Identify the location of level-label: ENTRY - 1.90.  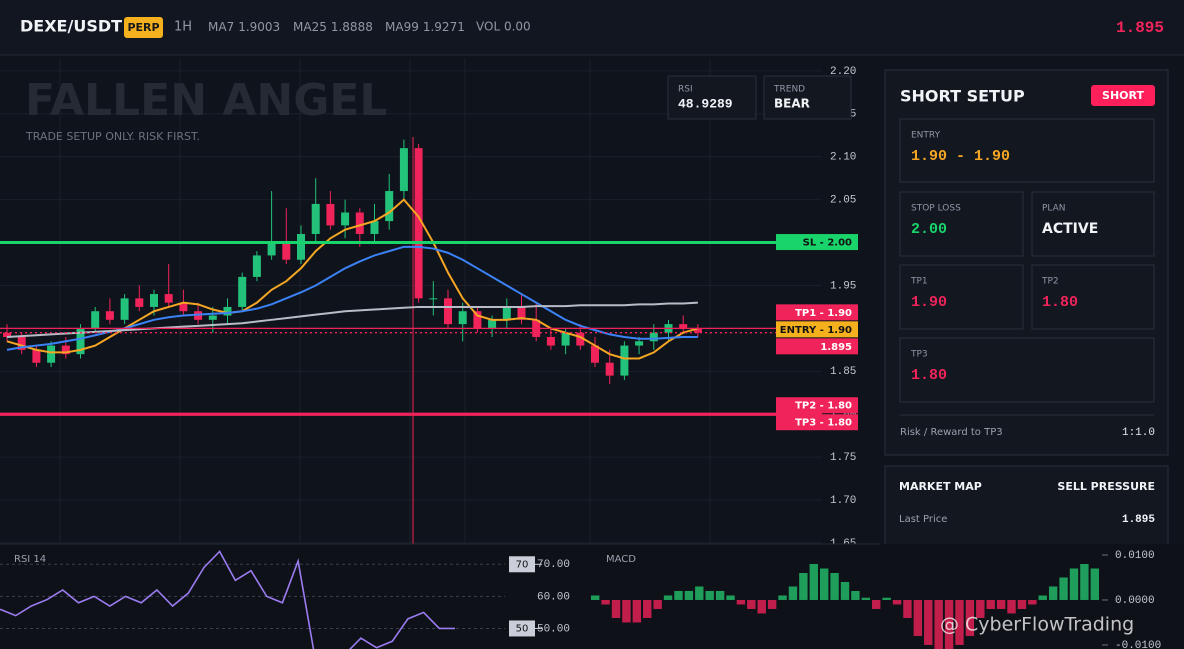
(816, 330).